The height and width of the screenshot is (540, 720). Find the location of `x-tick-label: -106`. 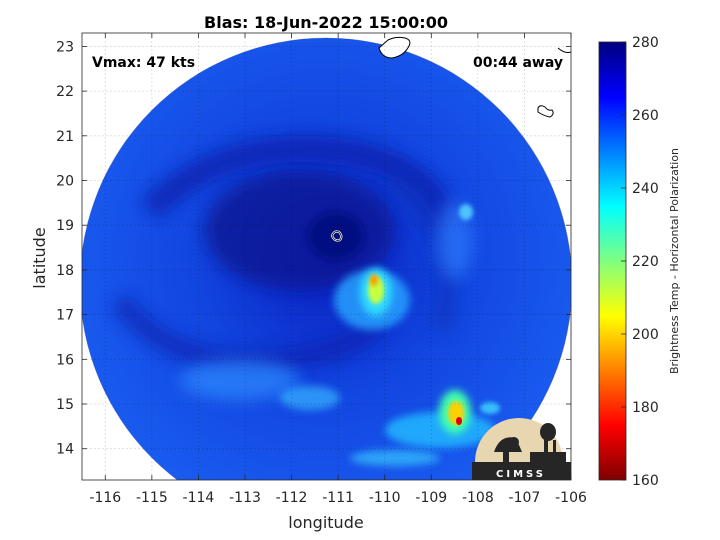

x-tick-label: -106 is located at coordinates (571, 498).